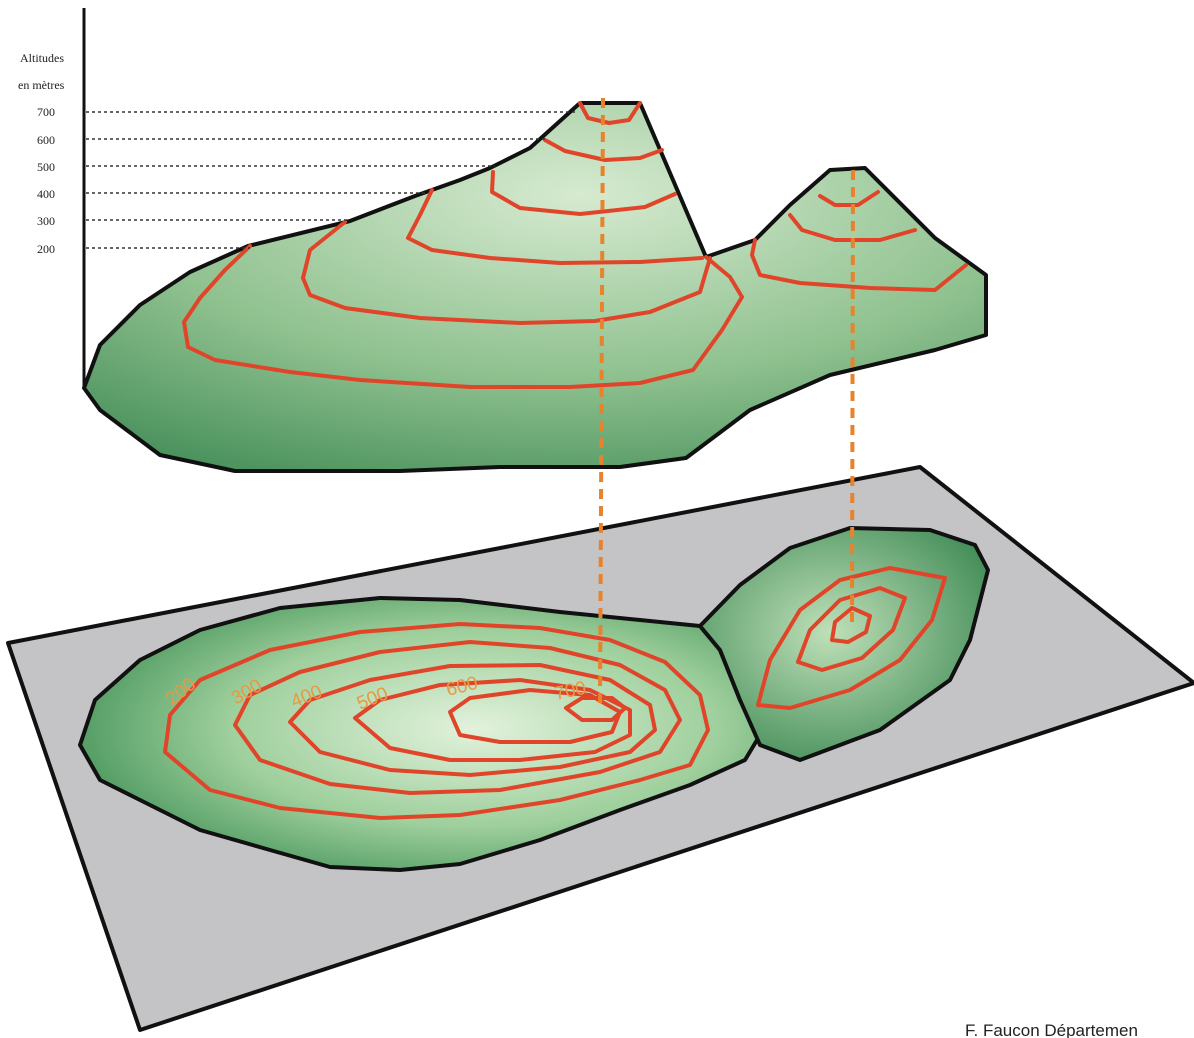  I want to click on map-terrain-secondary, so click(844, 644).